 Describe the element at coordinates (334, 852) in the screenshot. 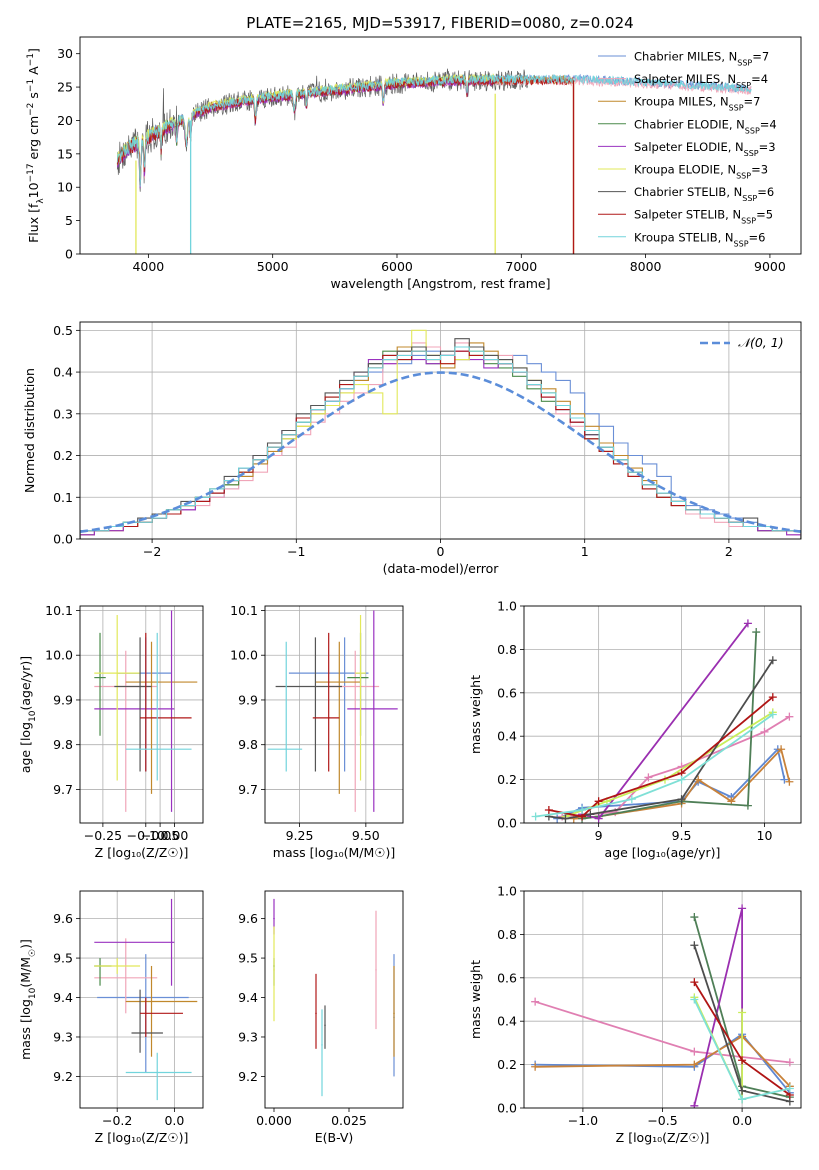

I see `x-axis-label: mass [log₁₀(M/M☉)]` at that location.